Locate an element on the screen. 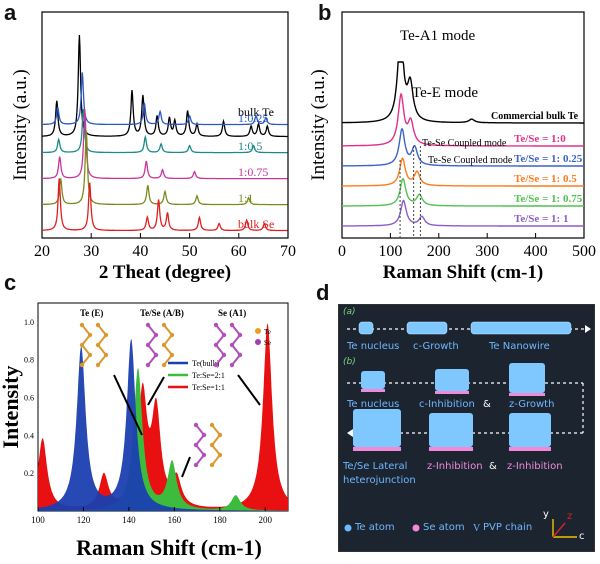  x-tick-label: 140 is located at coordinates (129, 520).